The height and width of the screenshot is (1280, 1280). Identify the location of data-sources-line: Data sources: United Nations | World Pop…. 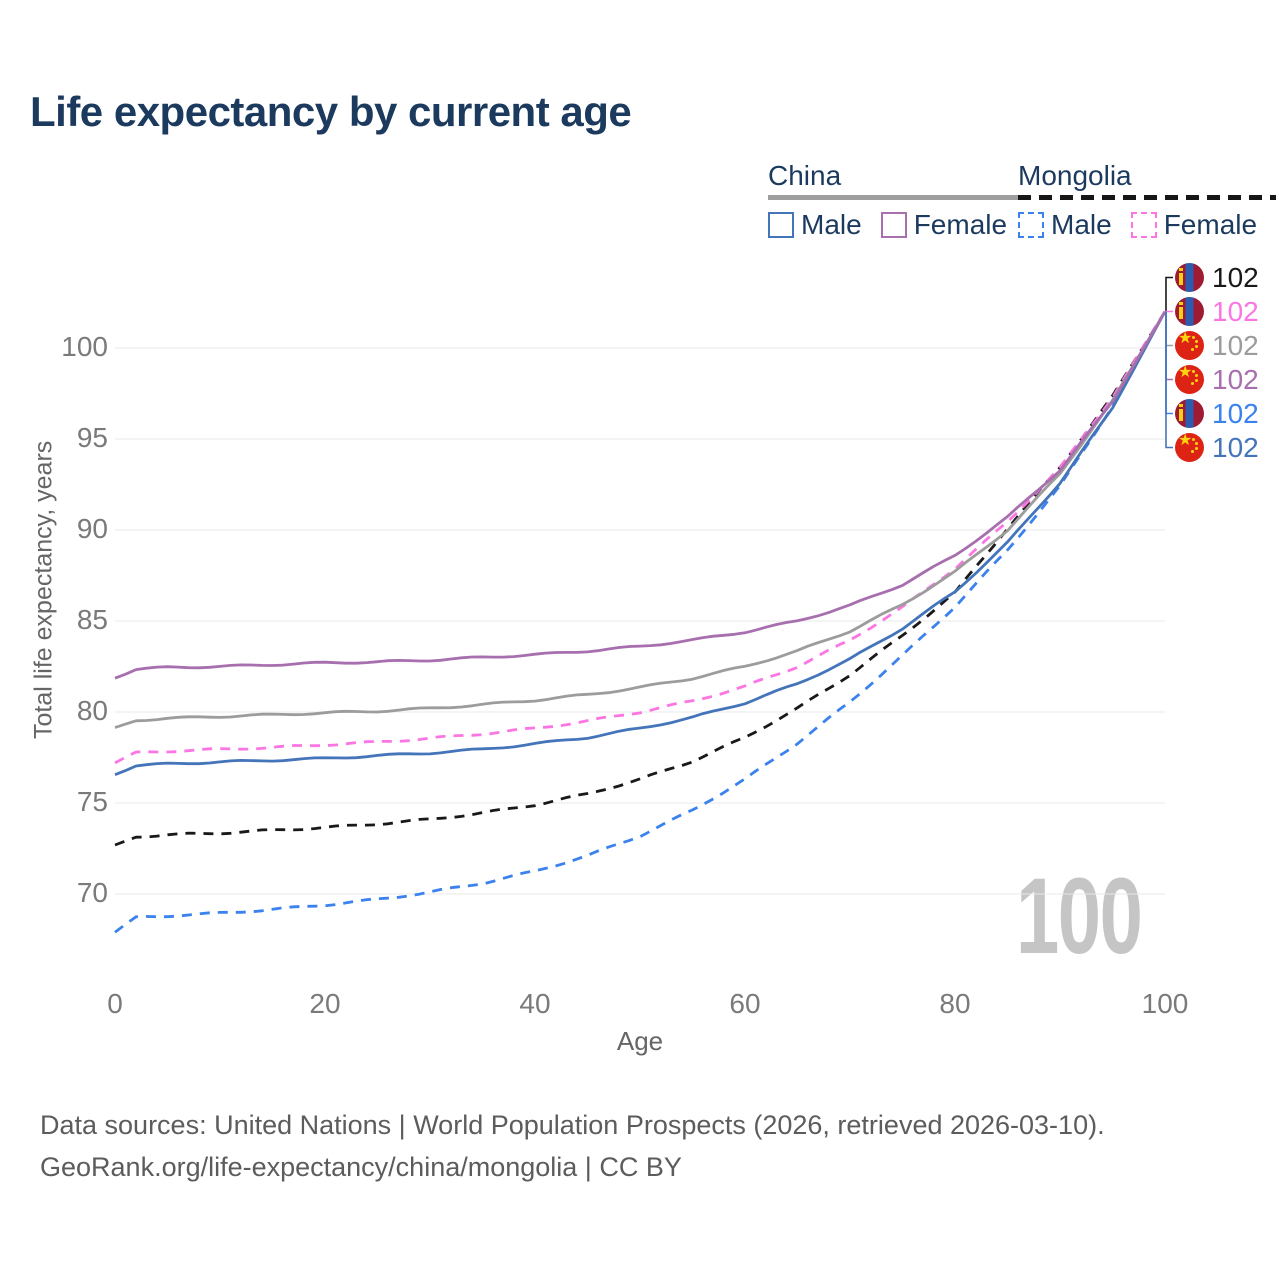
(572, 1125).